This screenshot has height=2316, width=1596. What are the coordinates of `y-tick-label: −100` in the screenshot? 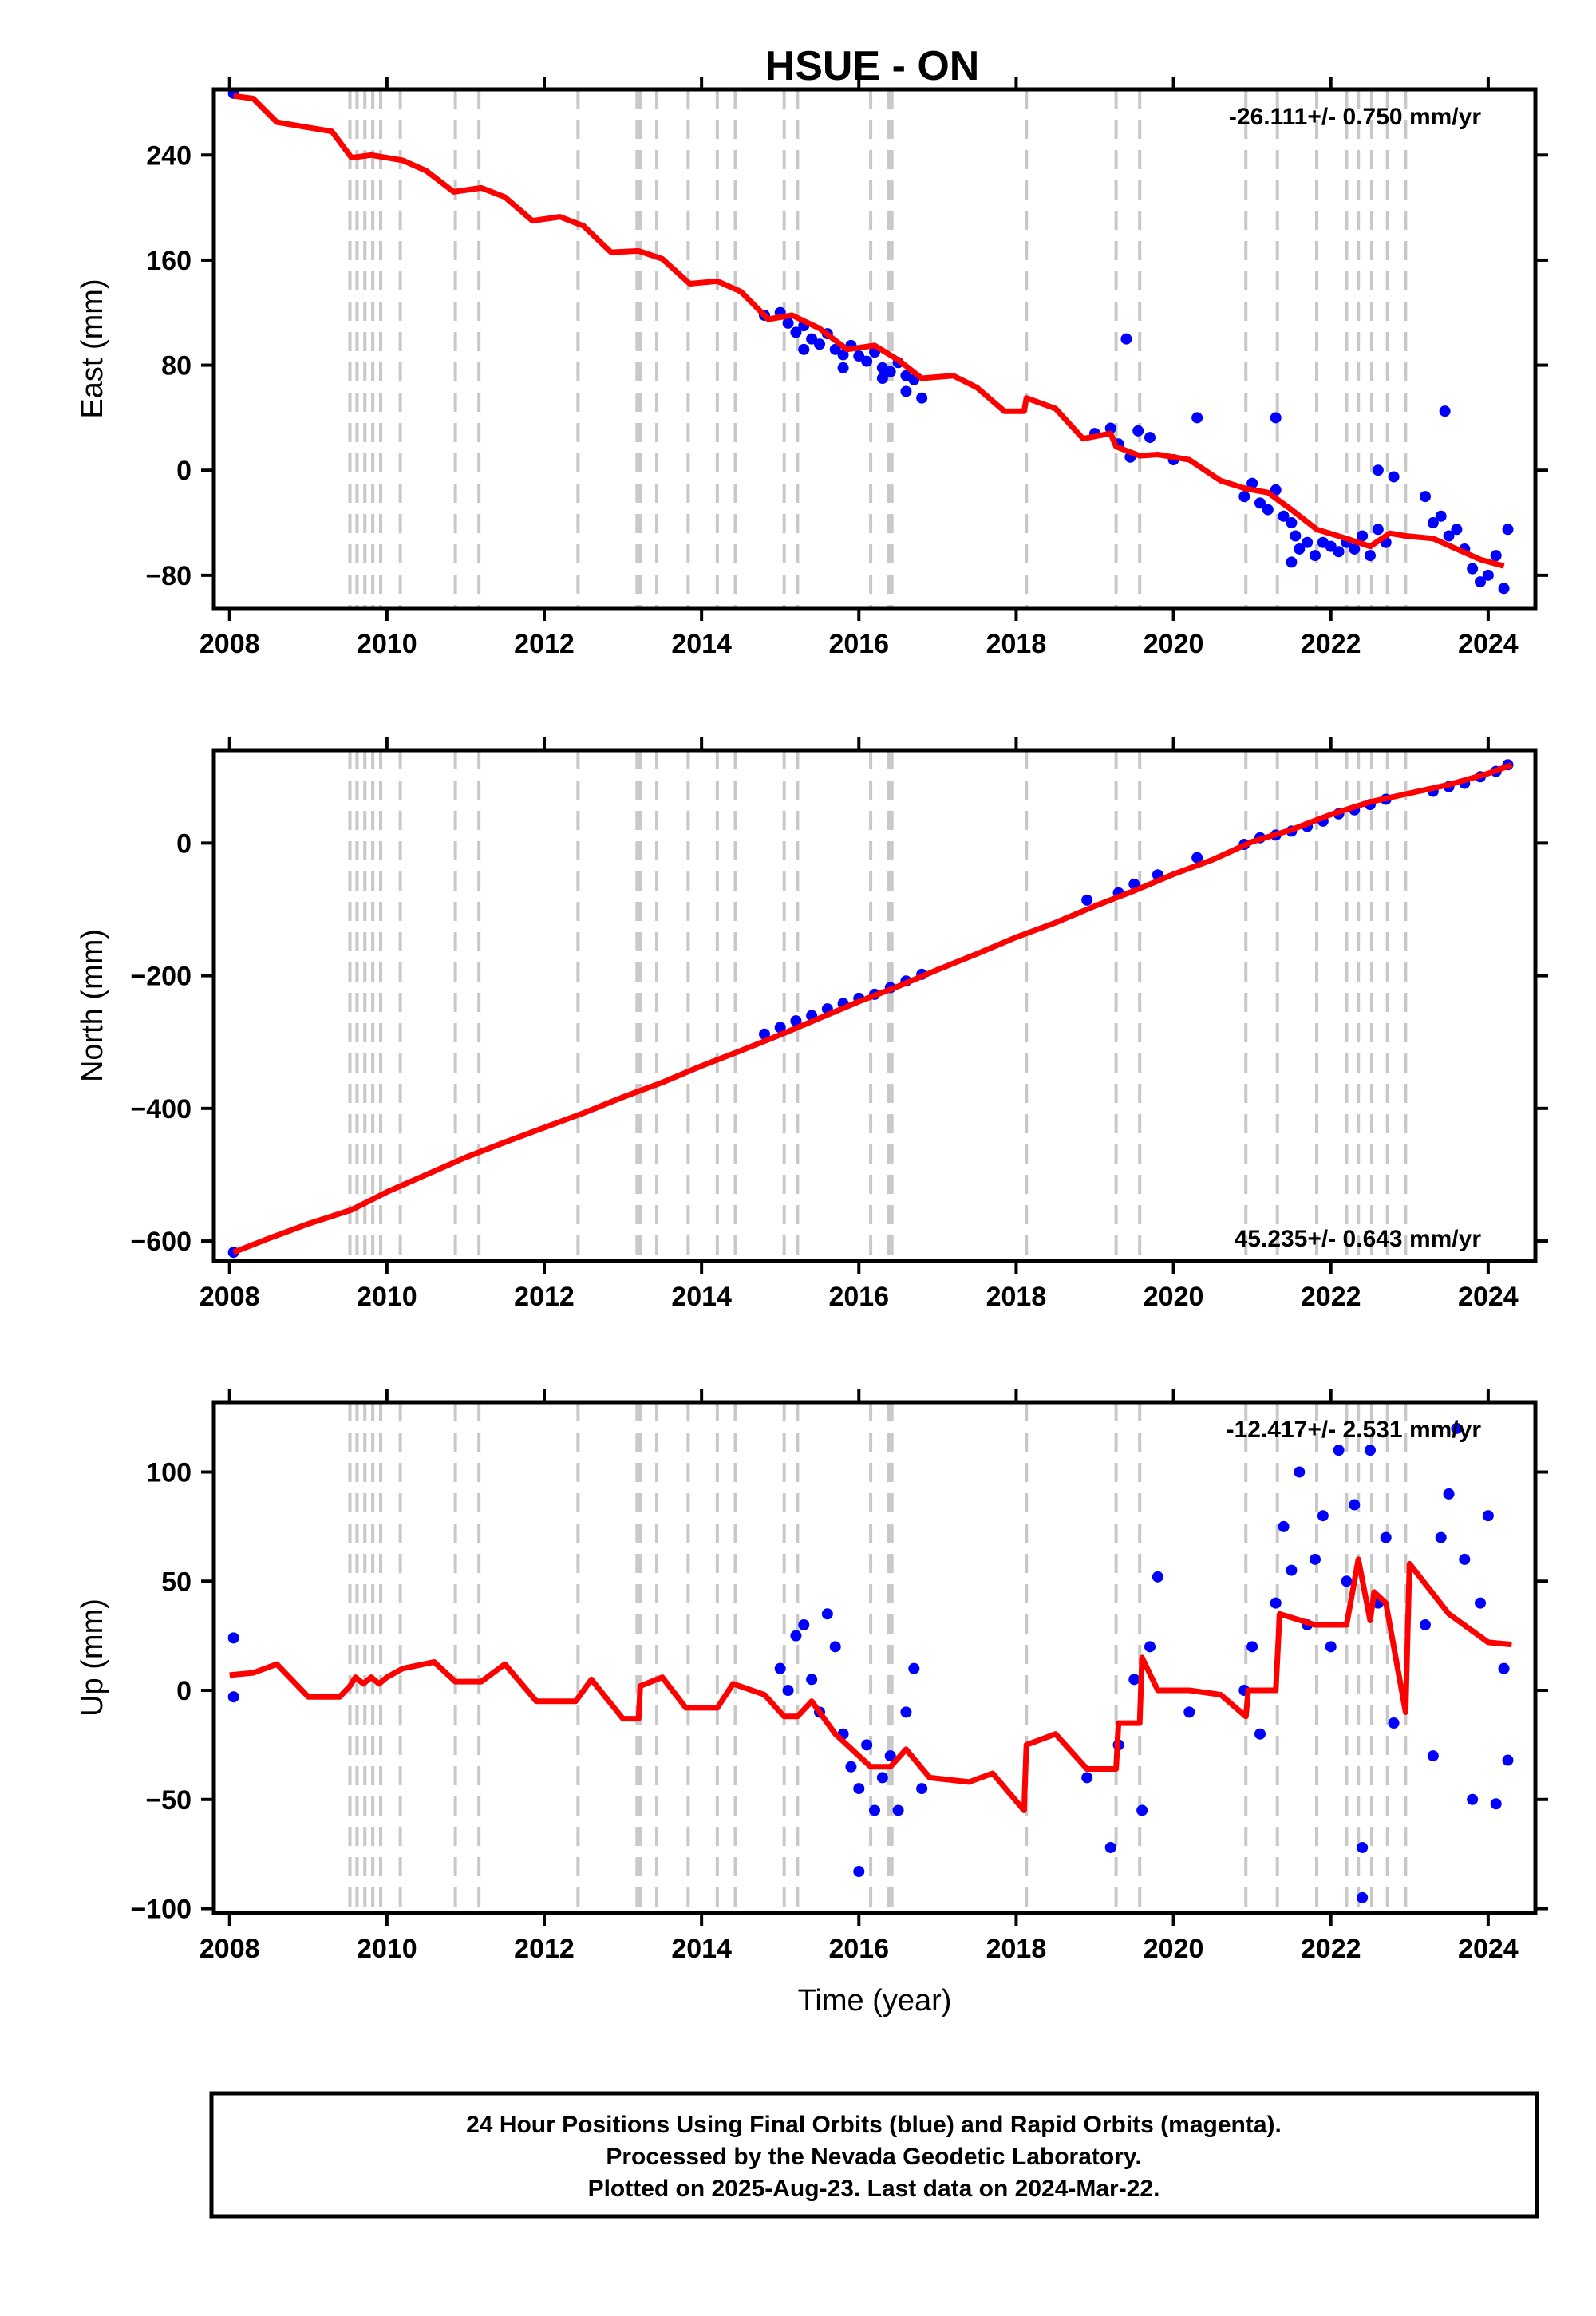 It's located at (161, 1910).